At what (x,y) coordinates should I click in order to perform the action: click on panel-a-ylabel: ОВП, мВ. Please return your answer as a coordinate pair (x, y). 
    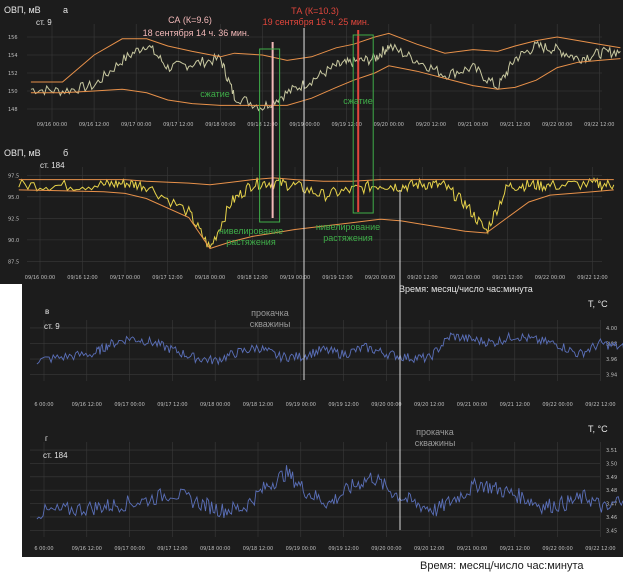
    Looking at the image, I should click on (22, 10).